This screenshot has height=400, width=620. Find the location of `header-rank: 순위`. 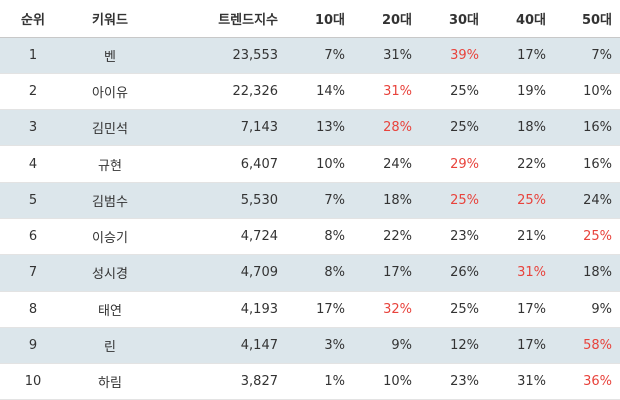

header-rank: 순위 is located at coordinates (33, 19).